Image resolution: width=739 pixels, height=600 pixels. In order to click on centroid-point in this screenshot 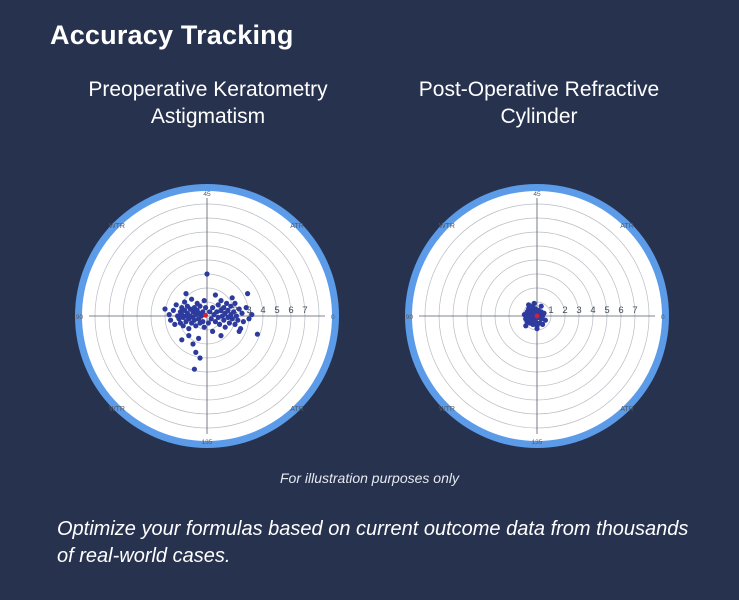, I will do `click(537, 316)`.